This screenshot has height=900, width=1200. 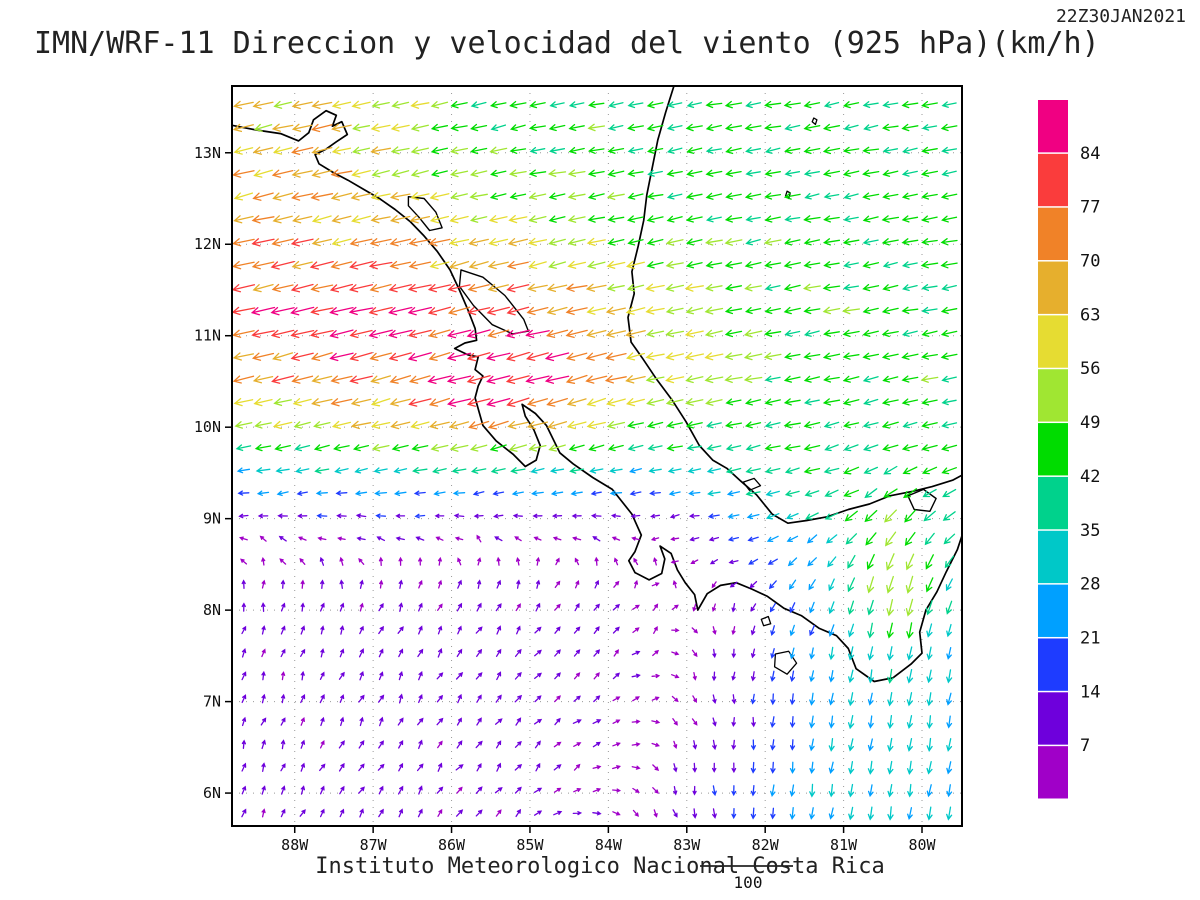 What do you see at coordinates (1090, 369) in the screenshot?
I see `colorbar-label: 56` at bounding box center [1090, 369].